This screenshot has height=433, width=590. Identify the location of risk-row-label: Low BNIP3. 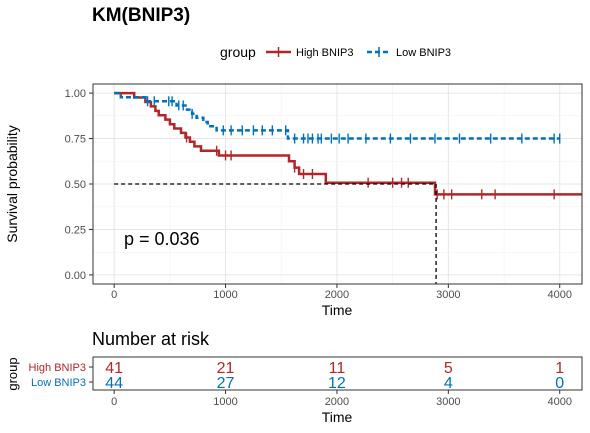
(58, 383).